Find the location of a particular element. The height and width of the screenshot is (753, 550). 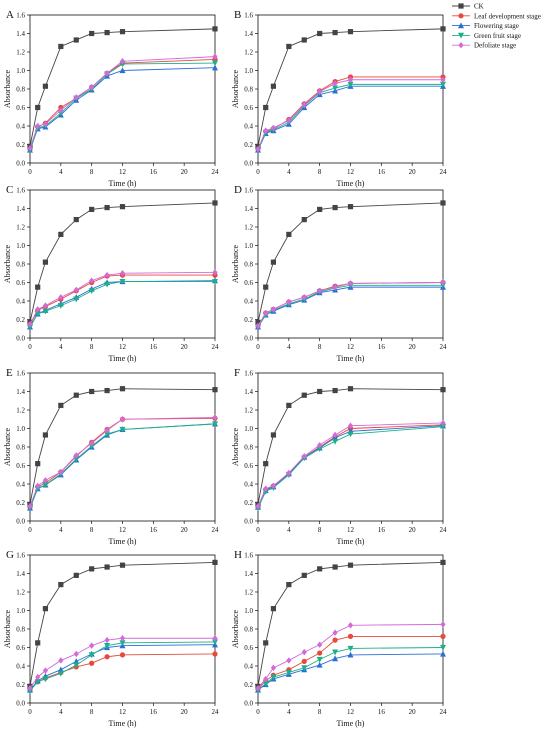

series-ck is located at coordinates (122, 87).